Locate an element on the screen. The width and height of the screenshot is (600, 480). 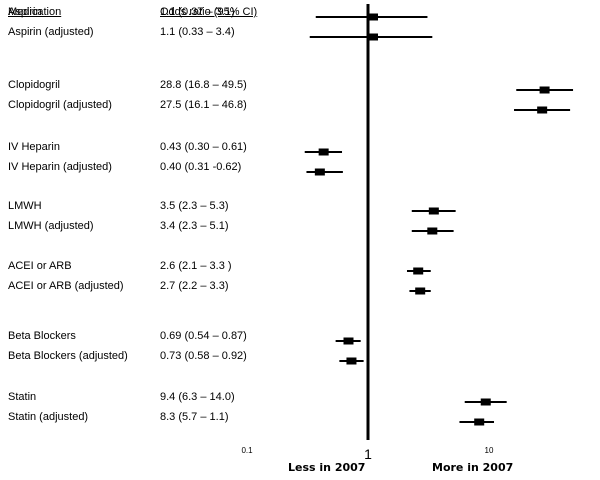
row-label: Clopidogril is located at coordinates (34, 85).